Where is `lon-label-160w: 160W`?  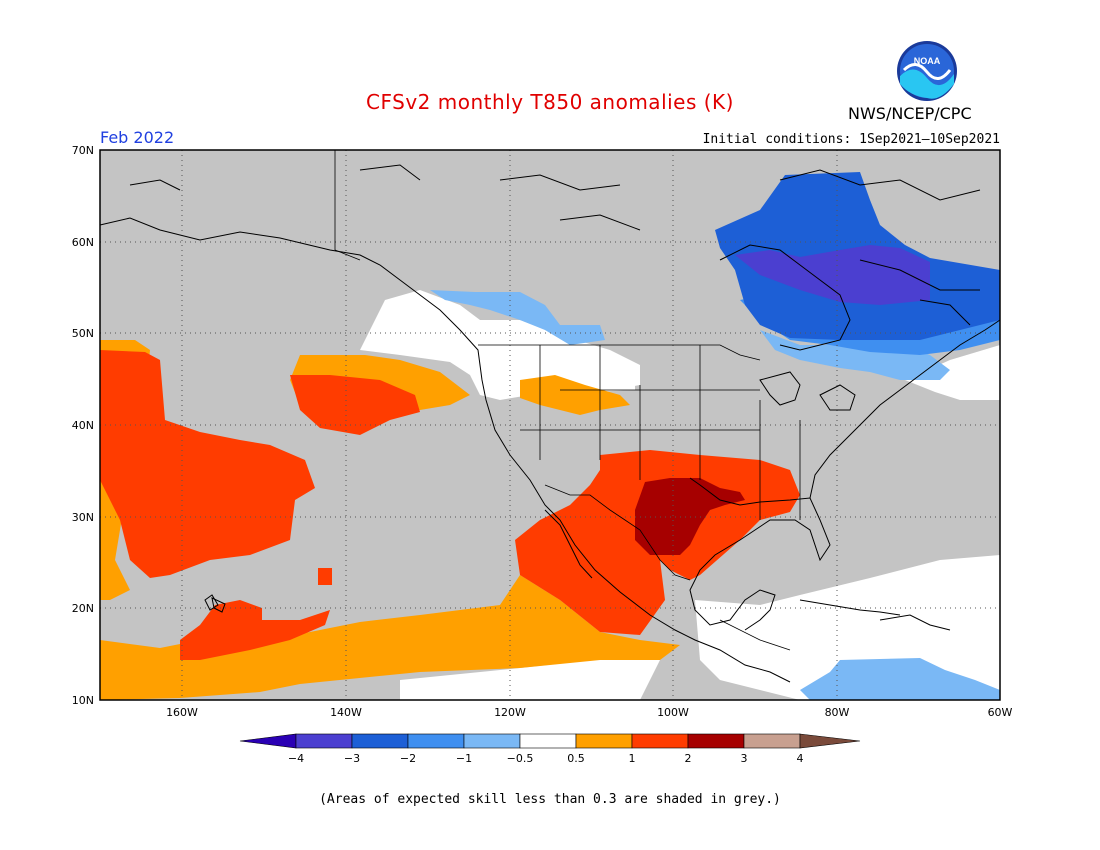 lon-label-160w: 160W is located at coordinates (182, 712).